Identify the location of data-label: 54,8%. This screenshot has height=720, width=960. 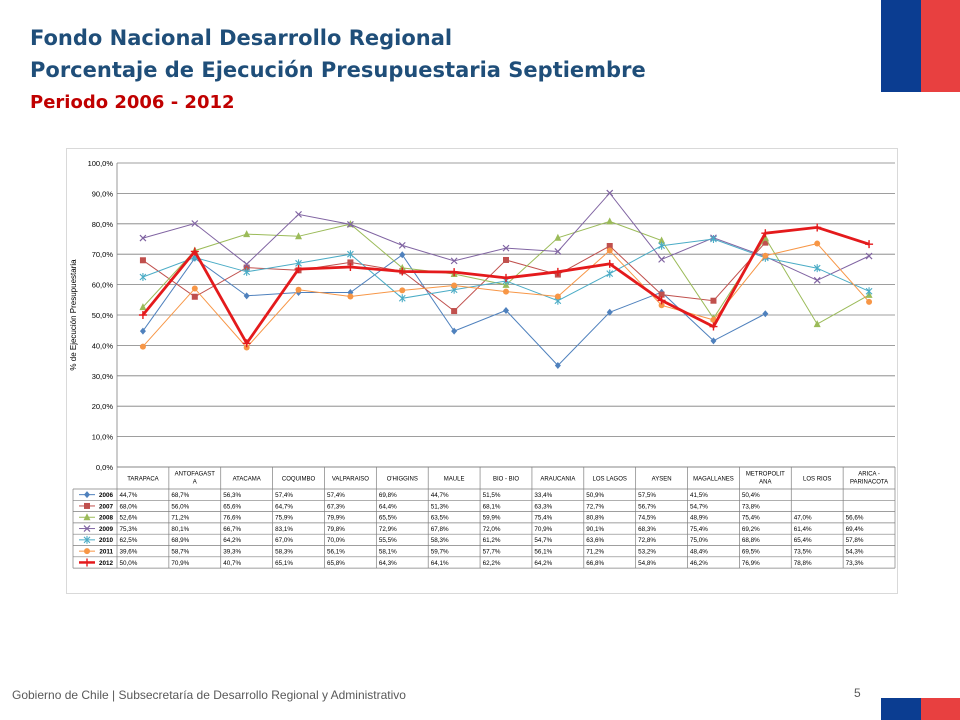
(647, 563).